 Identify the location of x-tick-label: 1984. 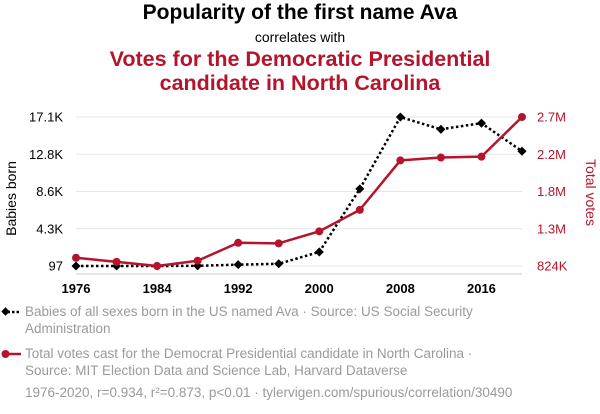
(158, 288).